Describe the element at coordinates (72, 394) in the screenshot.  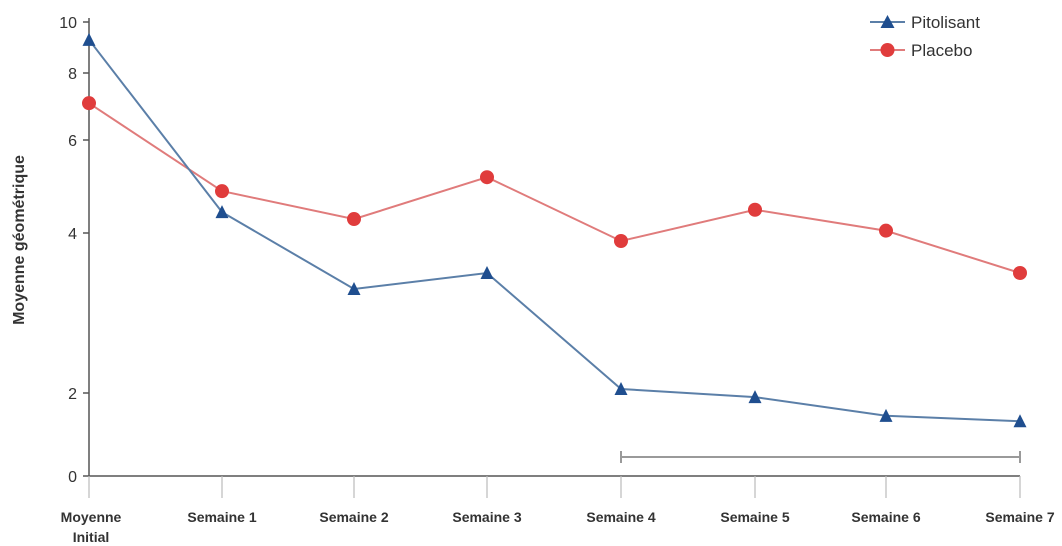
I see `y-tick-label: 2` at that location.